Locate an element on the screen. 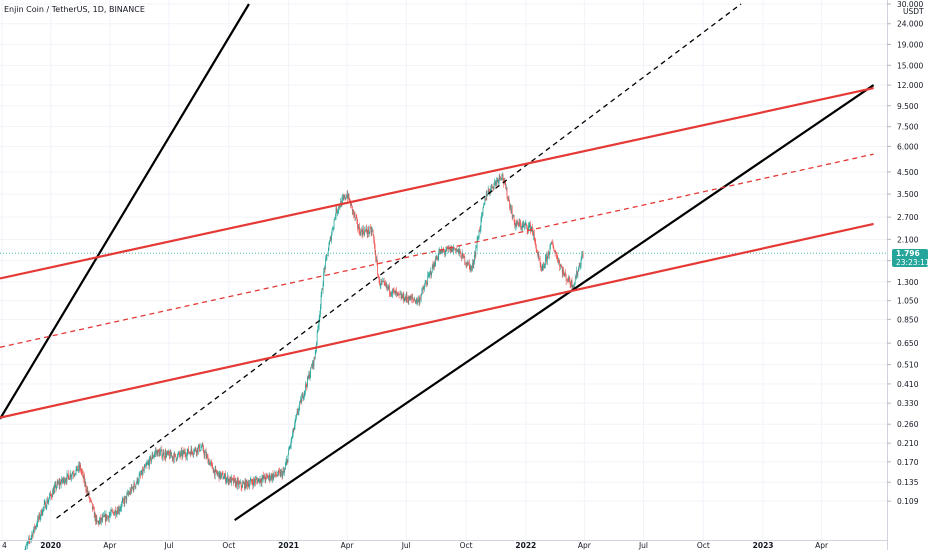 The height and width of the screenshot is (550, 932). y-tick-label: 6.000 is located at coordinates (908, 146).